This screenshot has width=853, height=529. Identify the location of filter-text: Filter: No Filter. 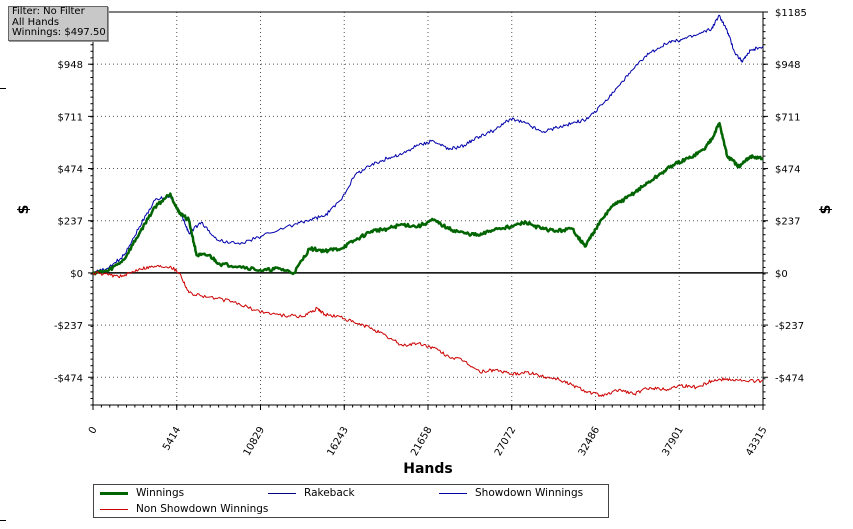
(48, 11).